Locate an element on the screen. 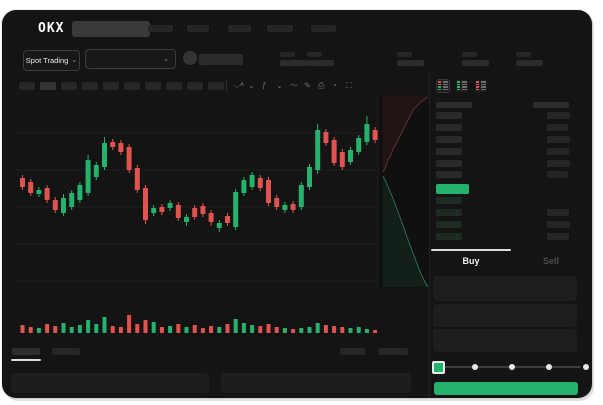  market-type-dropdown: Spot Trading ⌄ is located at coordinates (51, 60).